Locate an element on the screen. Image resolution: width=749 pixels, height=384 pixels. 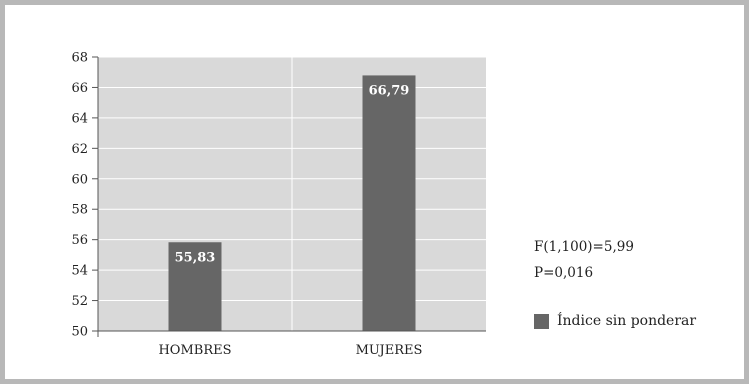
data-label: 55,83 is located at coordinates (195, 257).